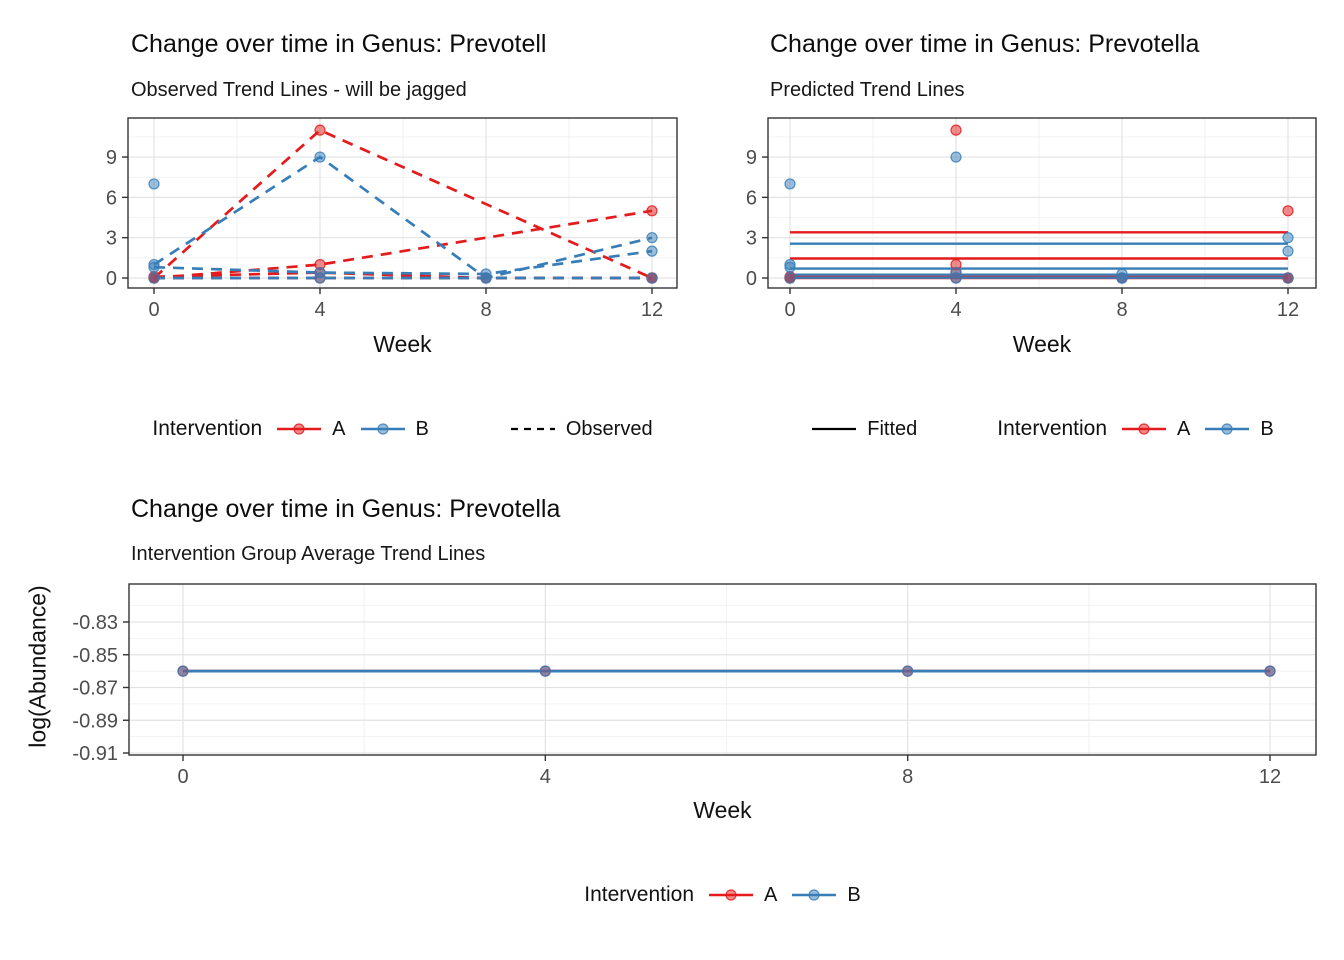 Image resolution: width=1344 pixels, height=960 pixels. Describe the element at coordinates (95, 754) in the screenshot. I see `svg-text: -0.91` at that location.